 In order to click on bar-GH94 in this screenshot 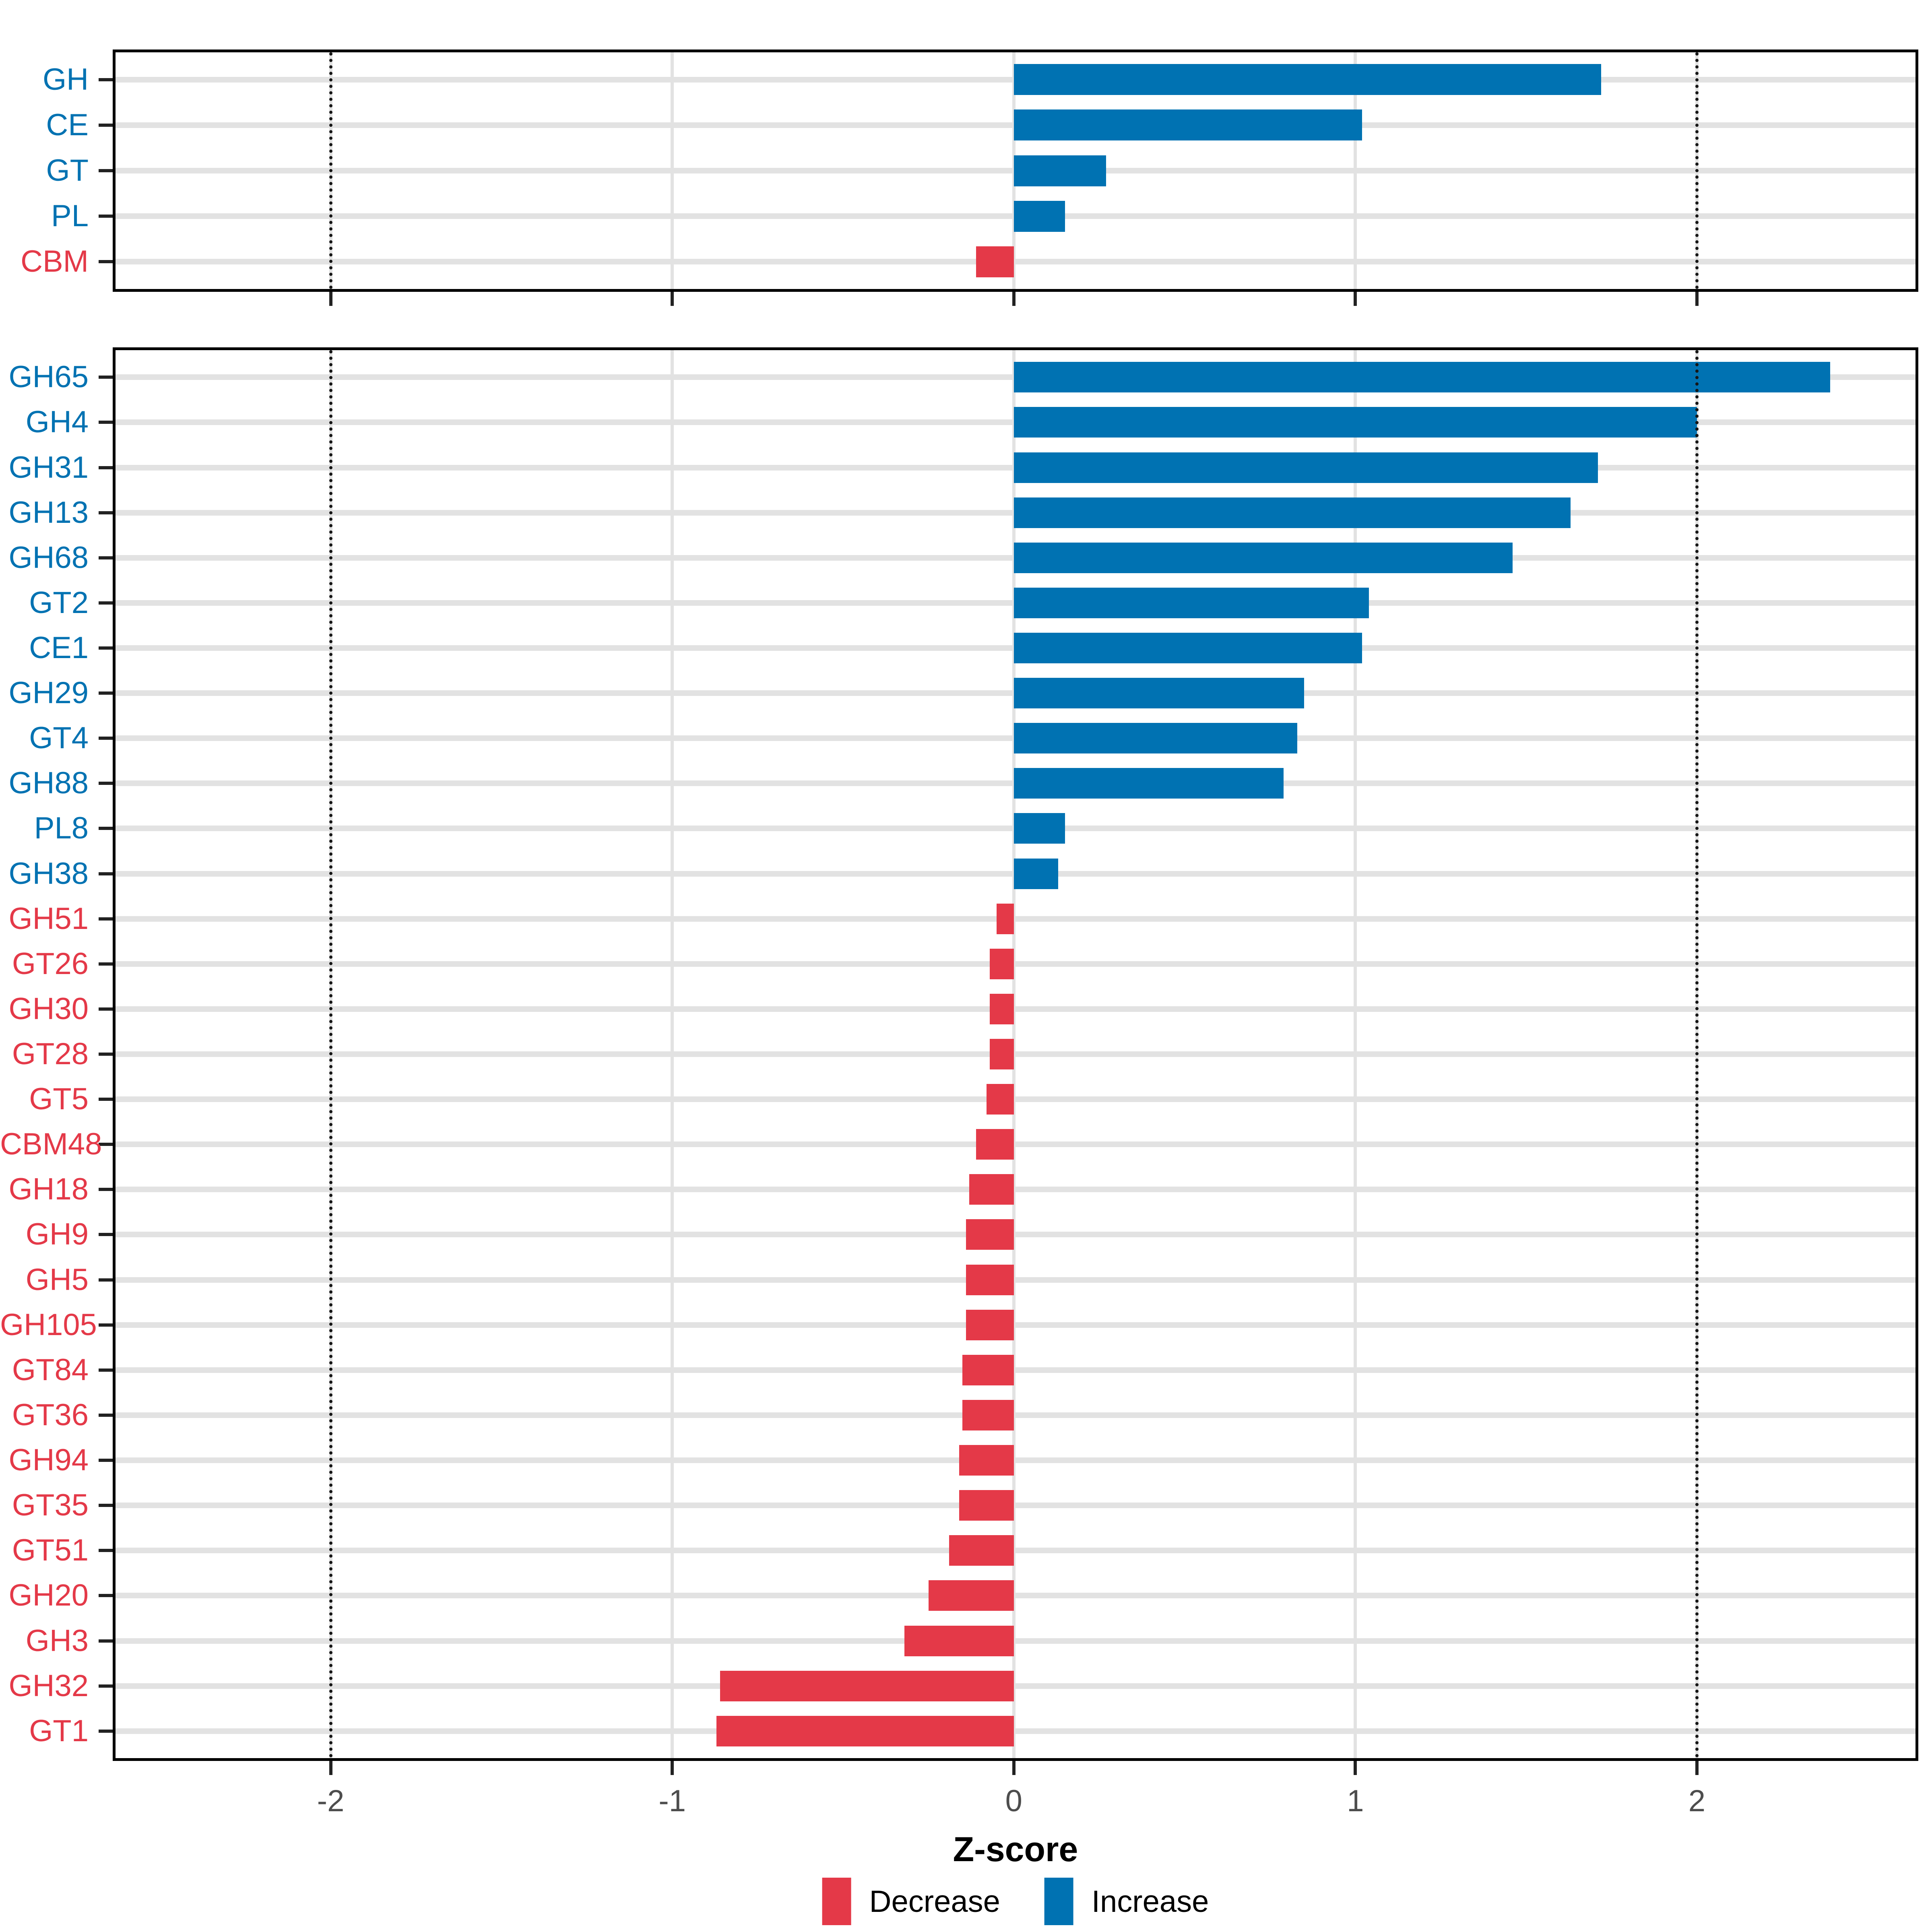, I will do `click(986, 1460)`.